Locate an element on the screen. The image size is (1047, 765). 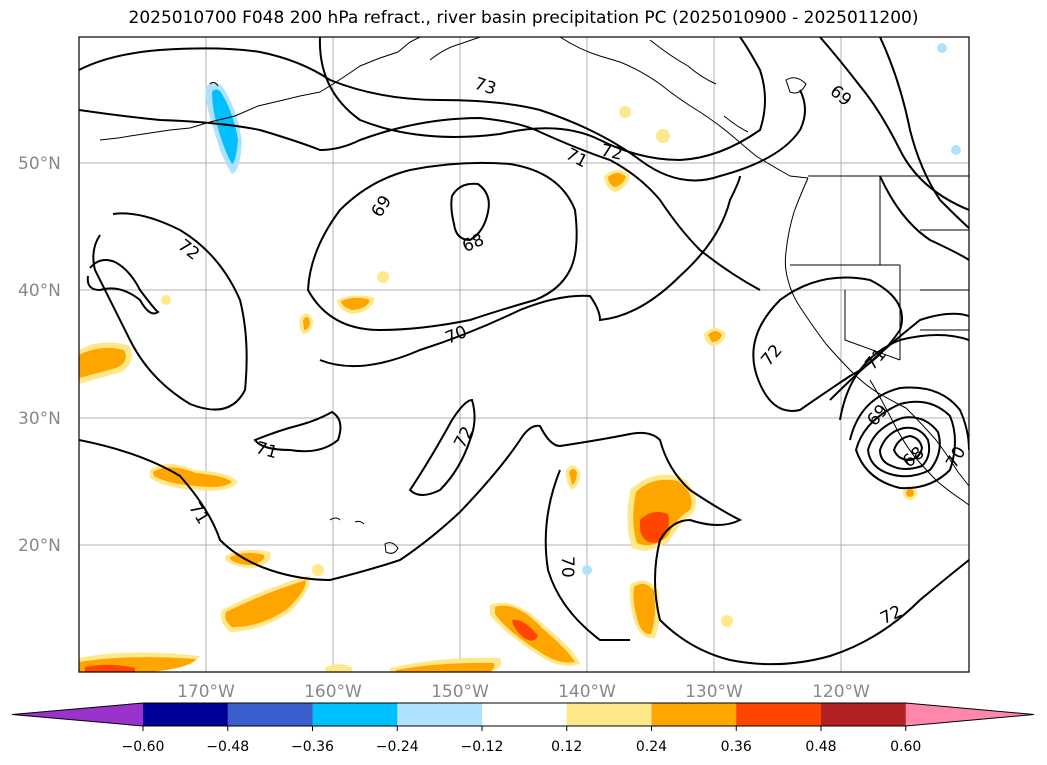
colorbar-swatches is located at coordinates (523, 714).